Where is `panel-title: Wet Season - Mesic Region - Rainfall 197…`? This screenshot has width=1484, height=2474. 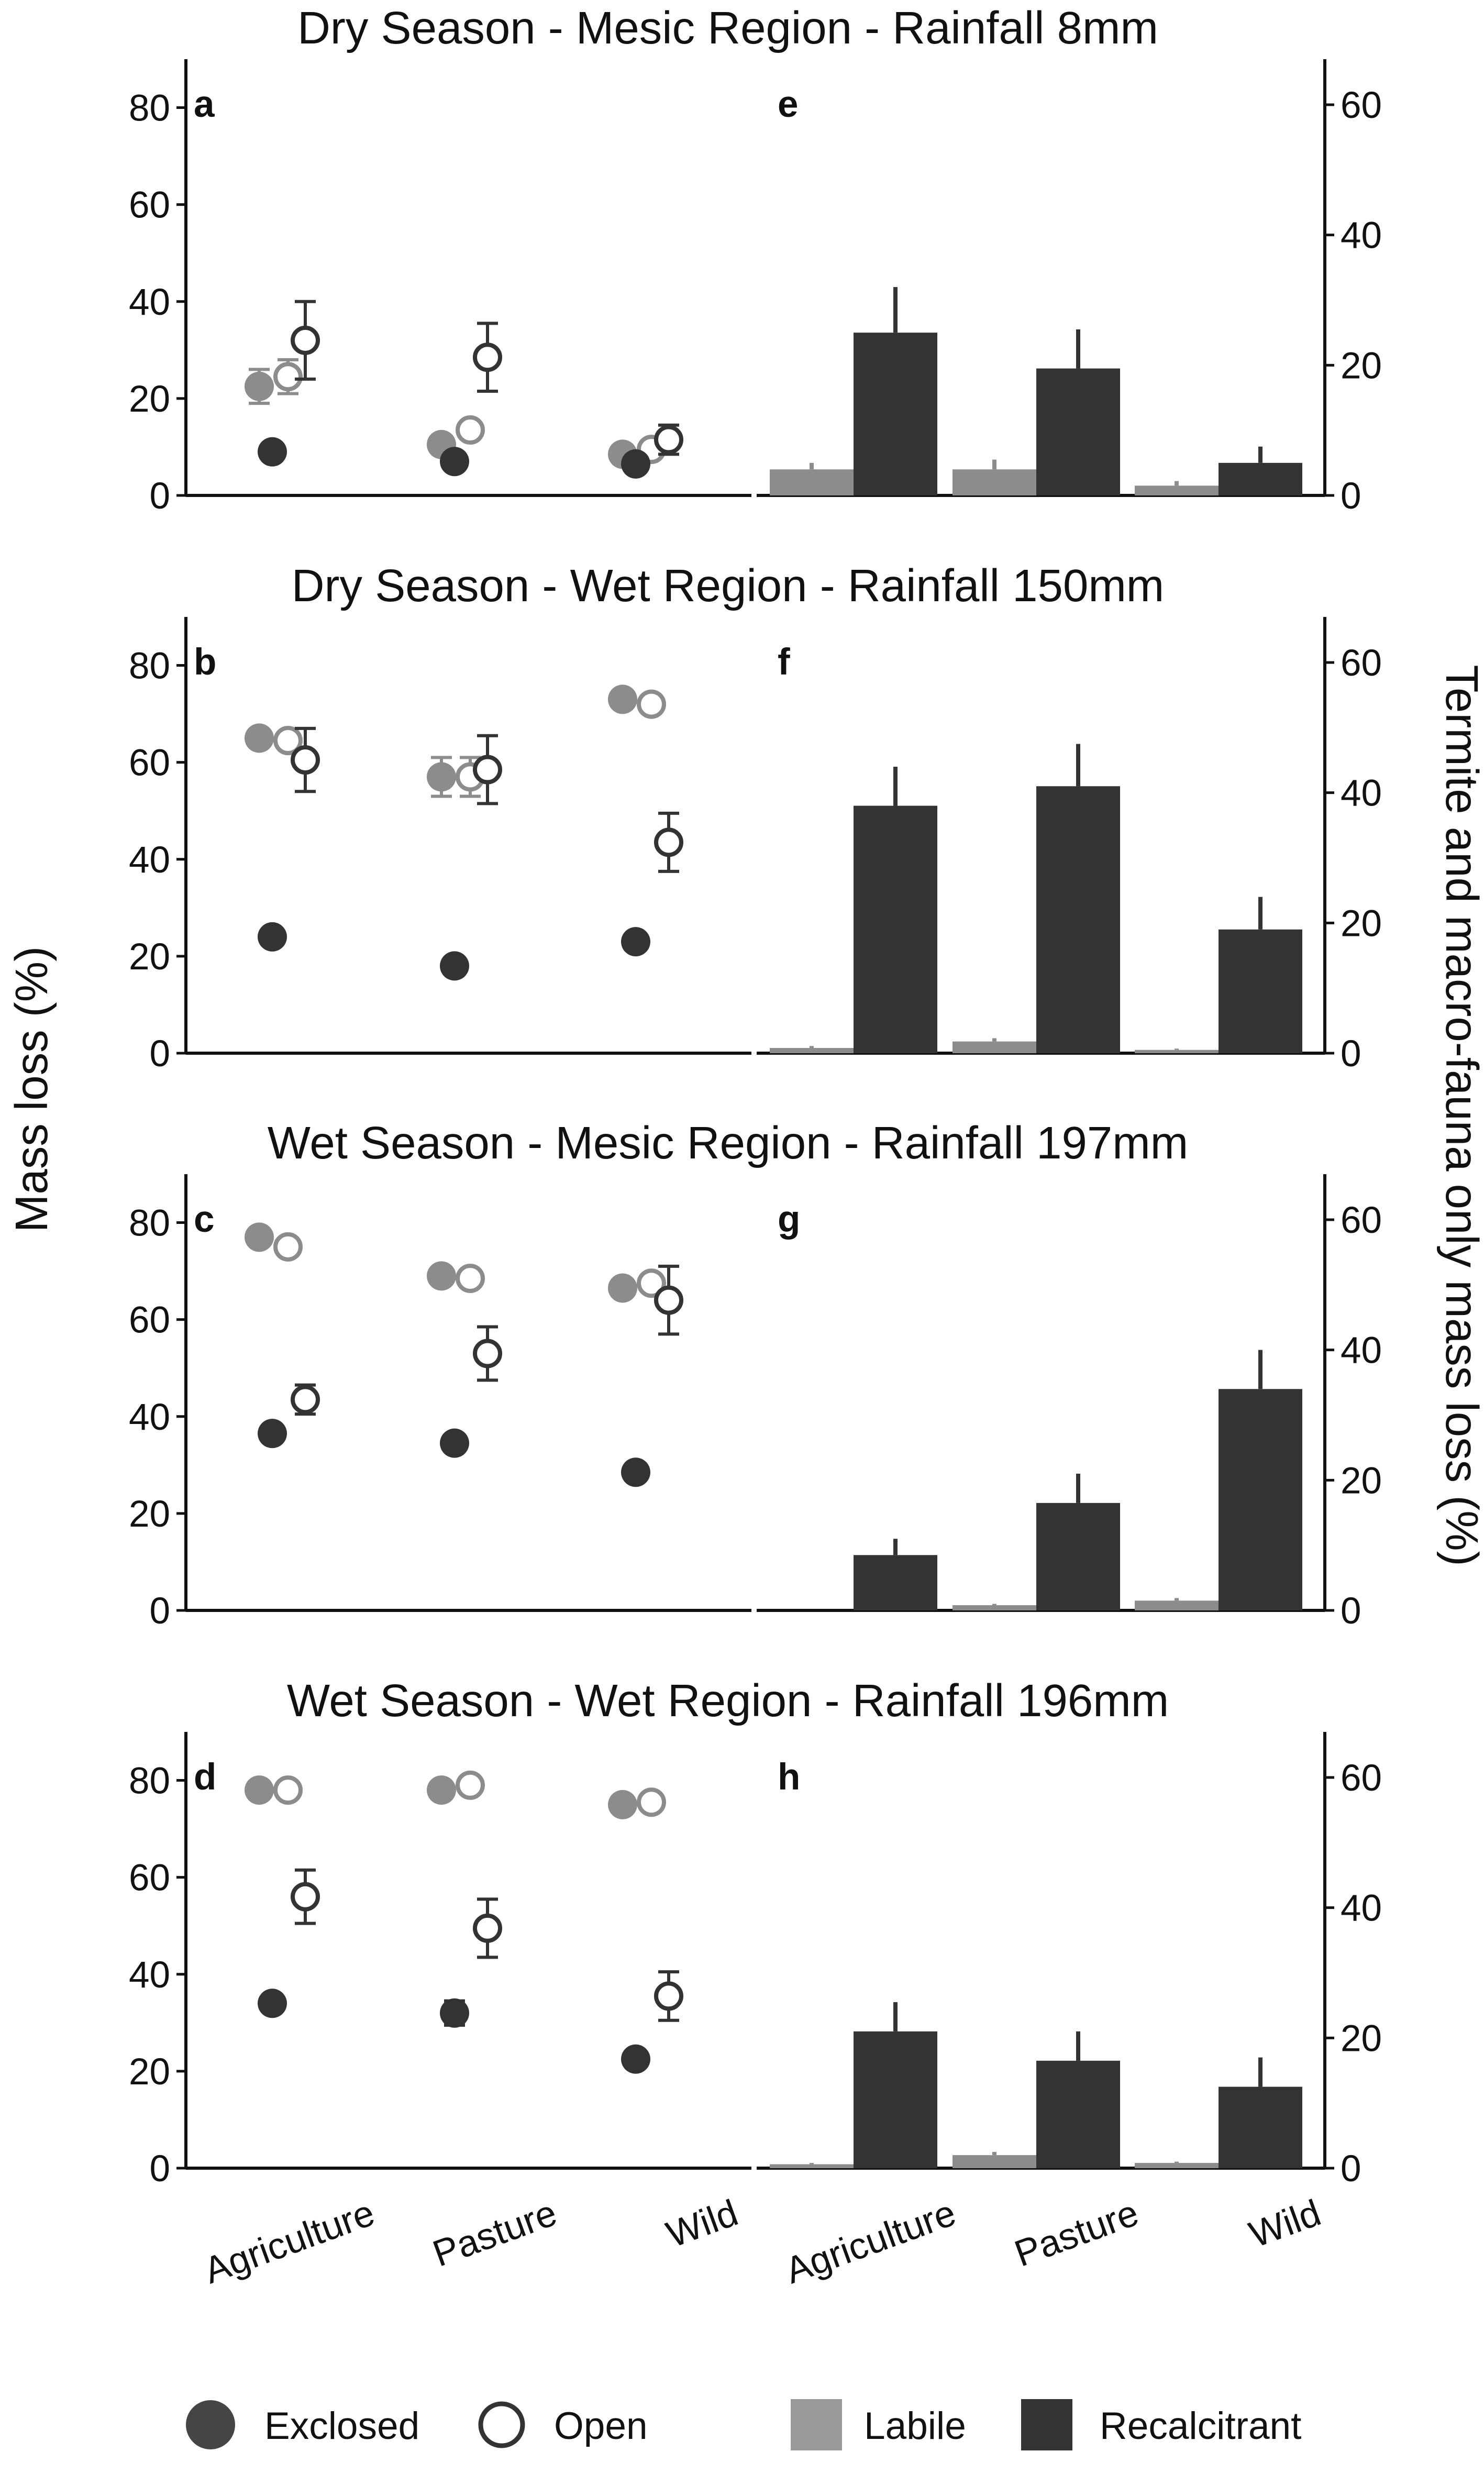
panel-title: Wet Season - Mesic Region - Rainfall 197… is located at coordinates (728, 1143).